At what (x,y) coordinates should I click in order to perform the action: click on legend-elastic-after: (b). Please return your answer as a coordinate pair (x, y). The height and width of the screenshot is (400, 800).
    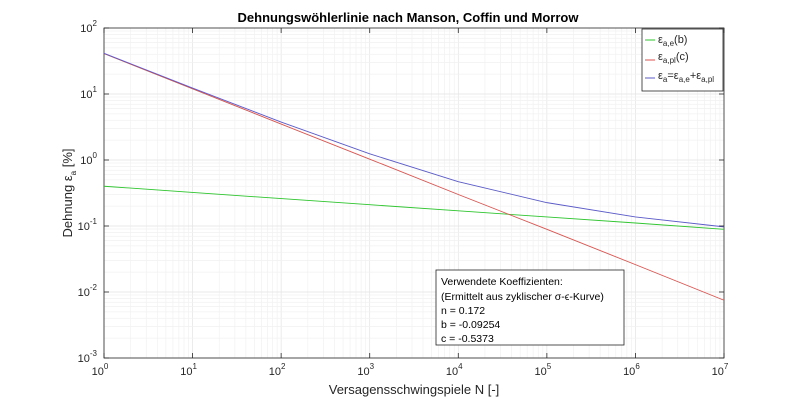
    Looking at the image, I should click on (680, 40).